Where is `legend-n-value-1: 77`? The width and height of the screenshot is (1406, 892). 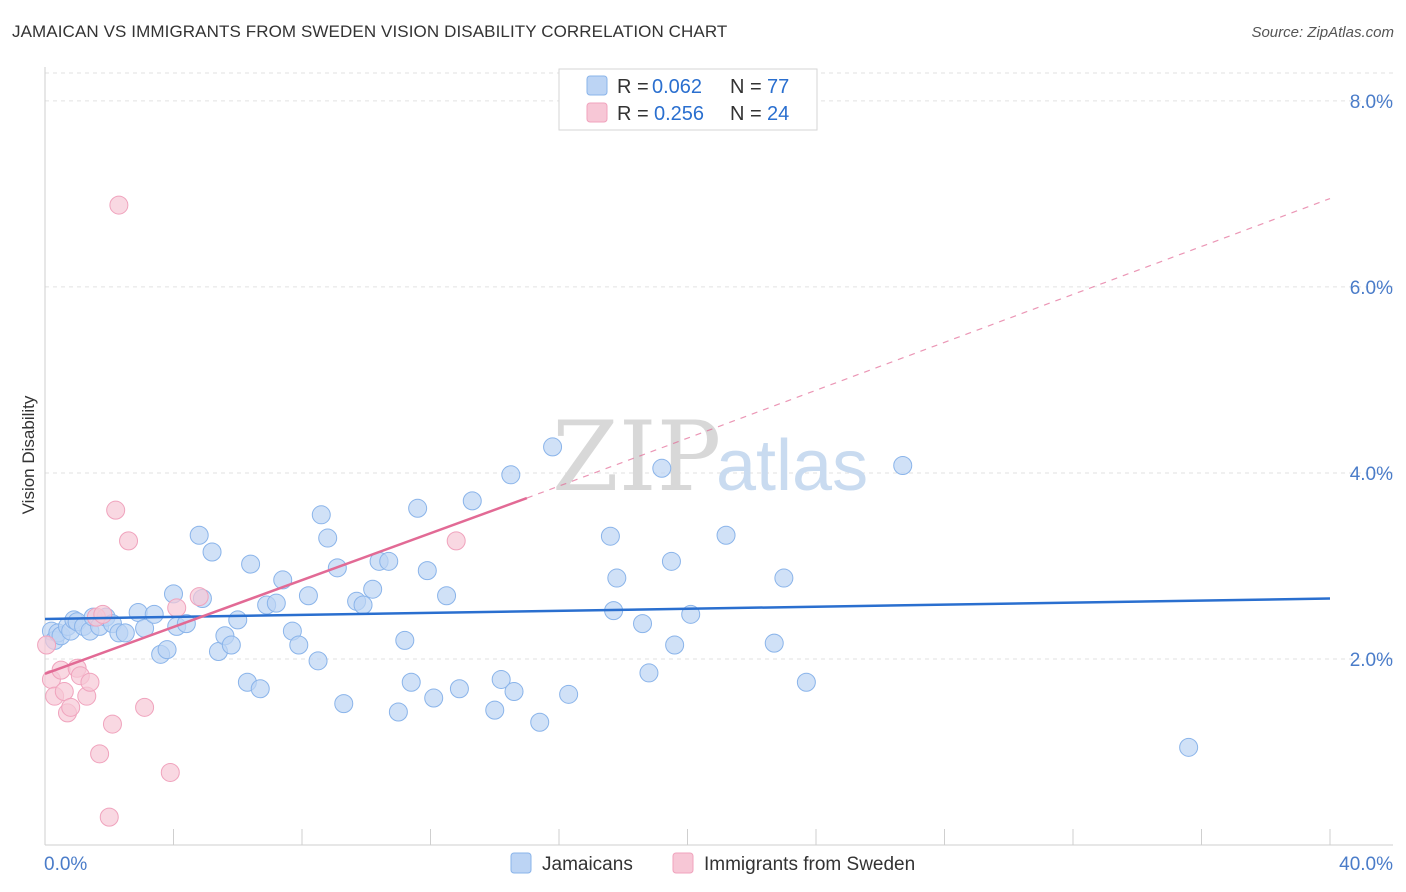 legend-n-value-1: 77 is located at coordinates (778, 87).